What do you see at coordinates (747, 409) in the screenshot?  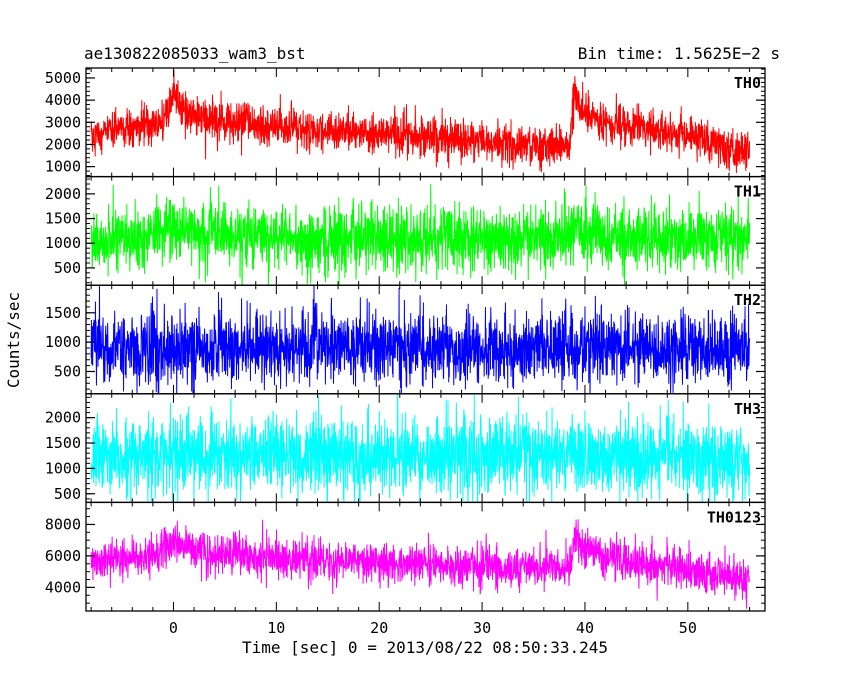 I see `panel-label-th3: TH3` at bounding box center [747, 409].